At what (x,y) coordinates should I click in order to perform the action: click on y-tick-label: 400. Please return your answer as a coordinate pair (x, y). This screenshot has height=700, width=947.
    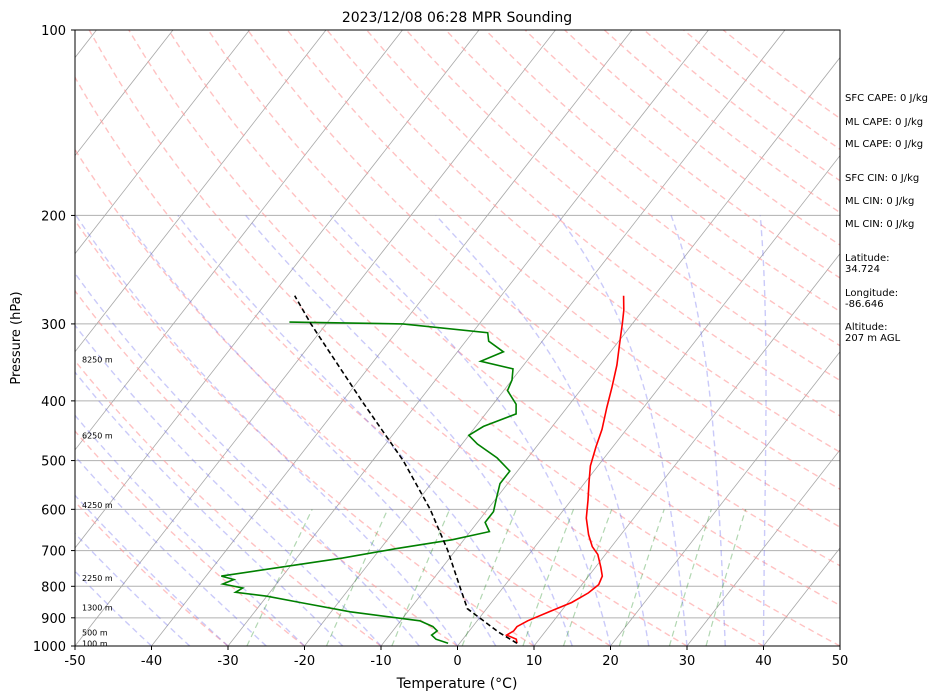
    Looking at the image, I should click on (53, 402).